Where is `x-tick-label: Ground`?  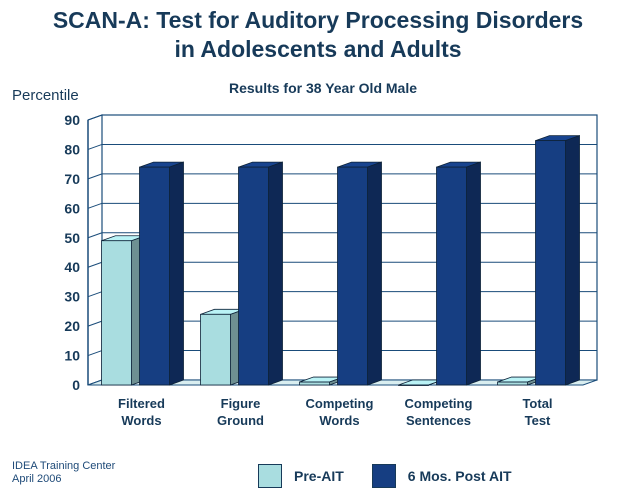
x-tick-label: Ground is located at coordinates (240, 420).